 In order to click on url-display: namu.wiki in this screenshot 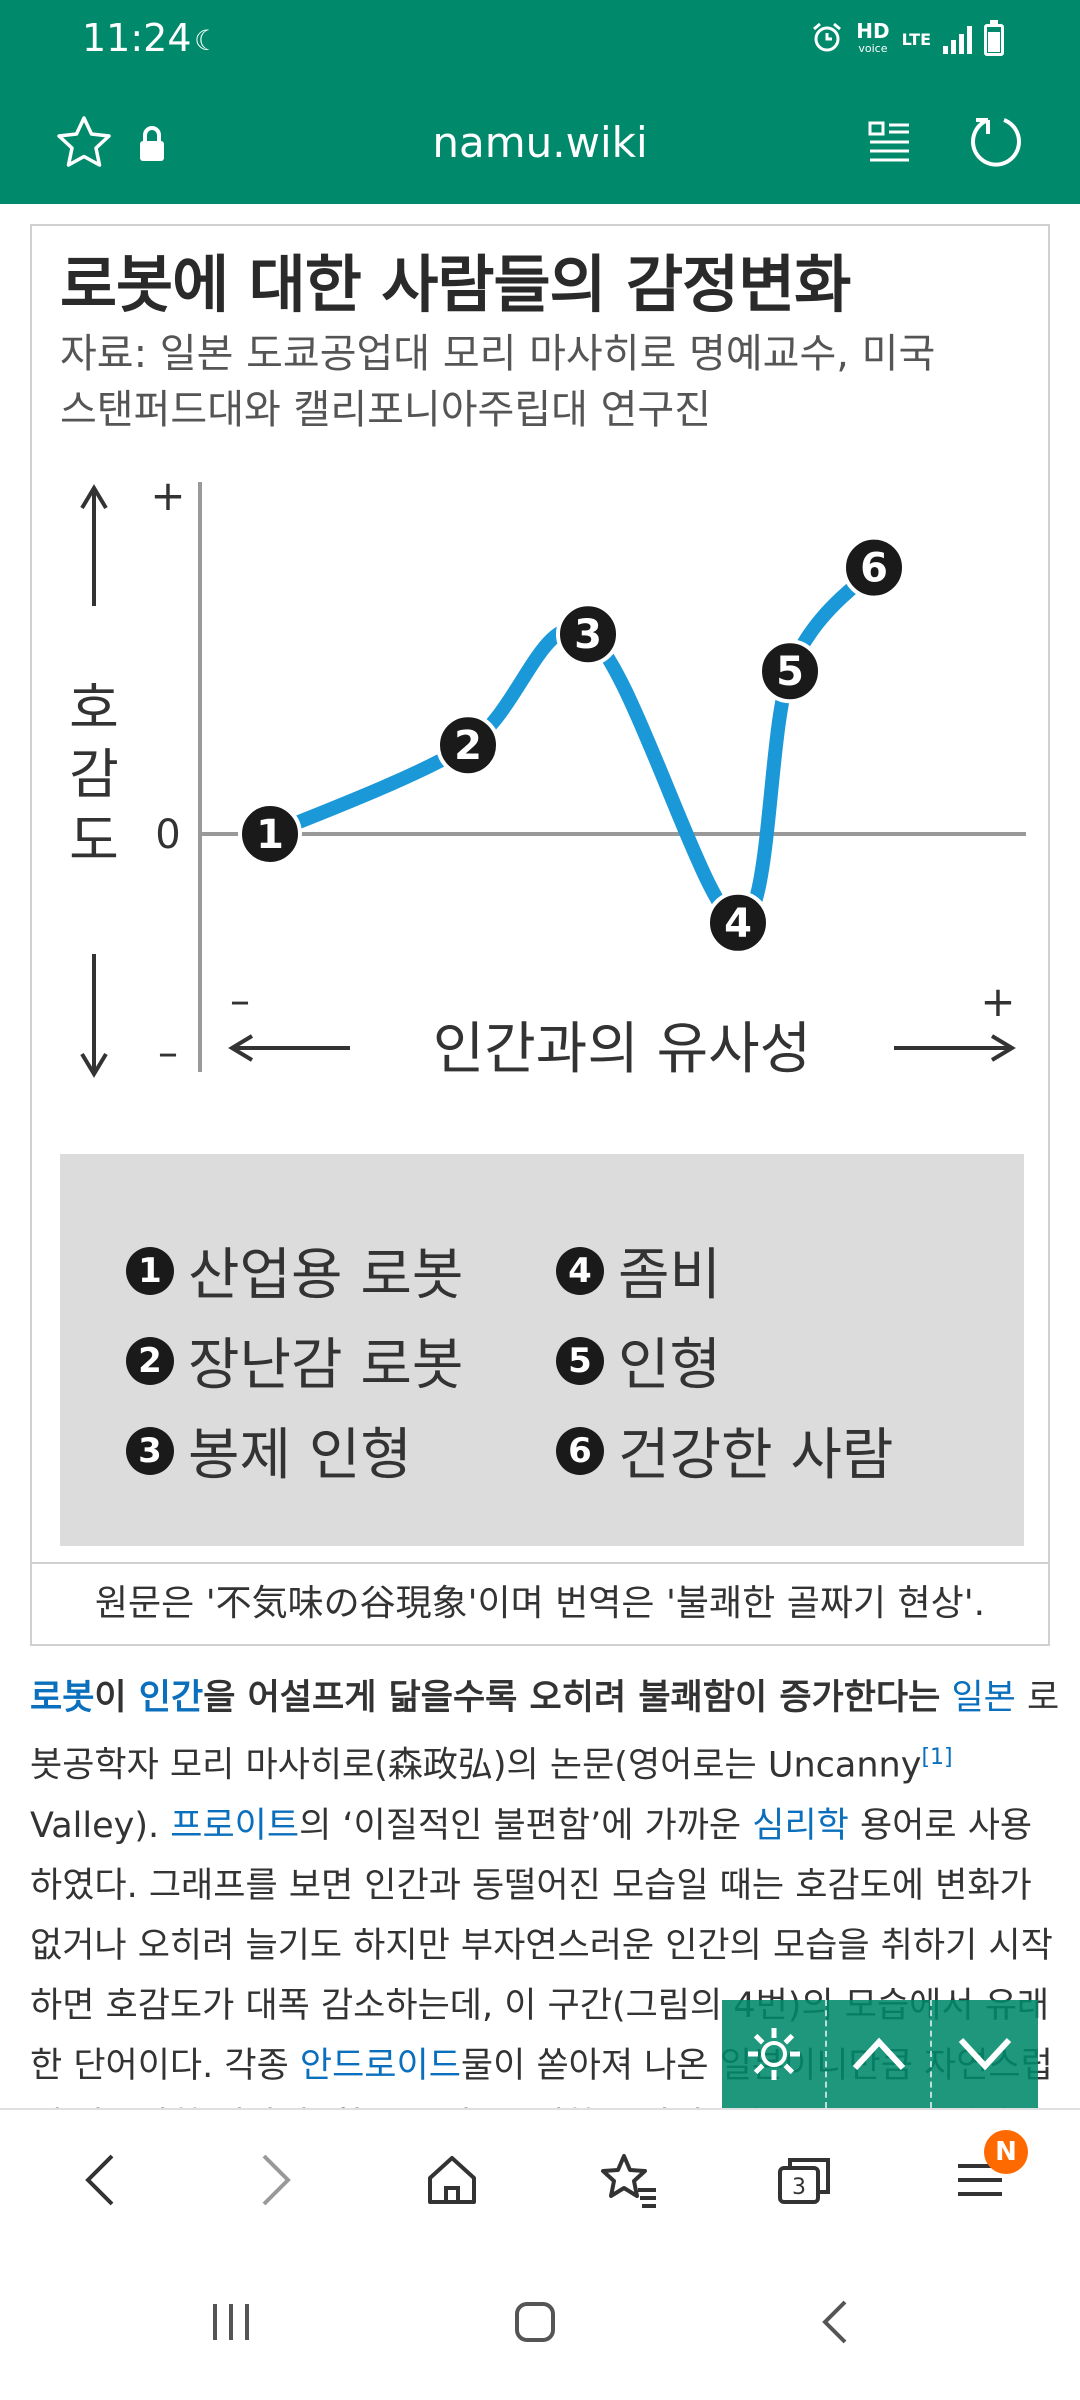, I will do `click(540, 142)`.